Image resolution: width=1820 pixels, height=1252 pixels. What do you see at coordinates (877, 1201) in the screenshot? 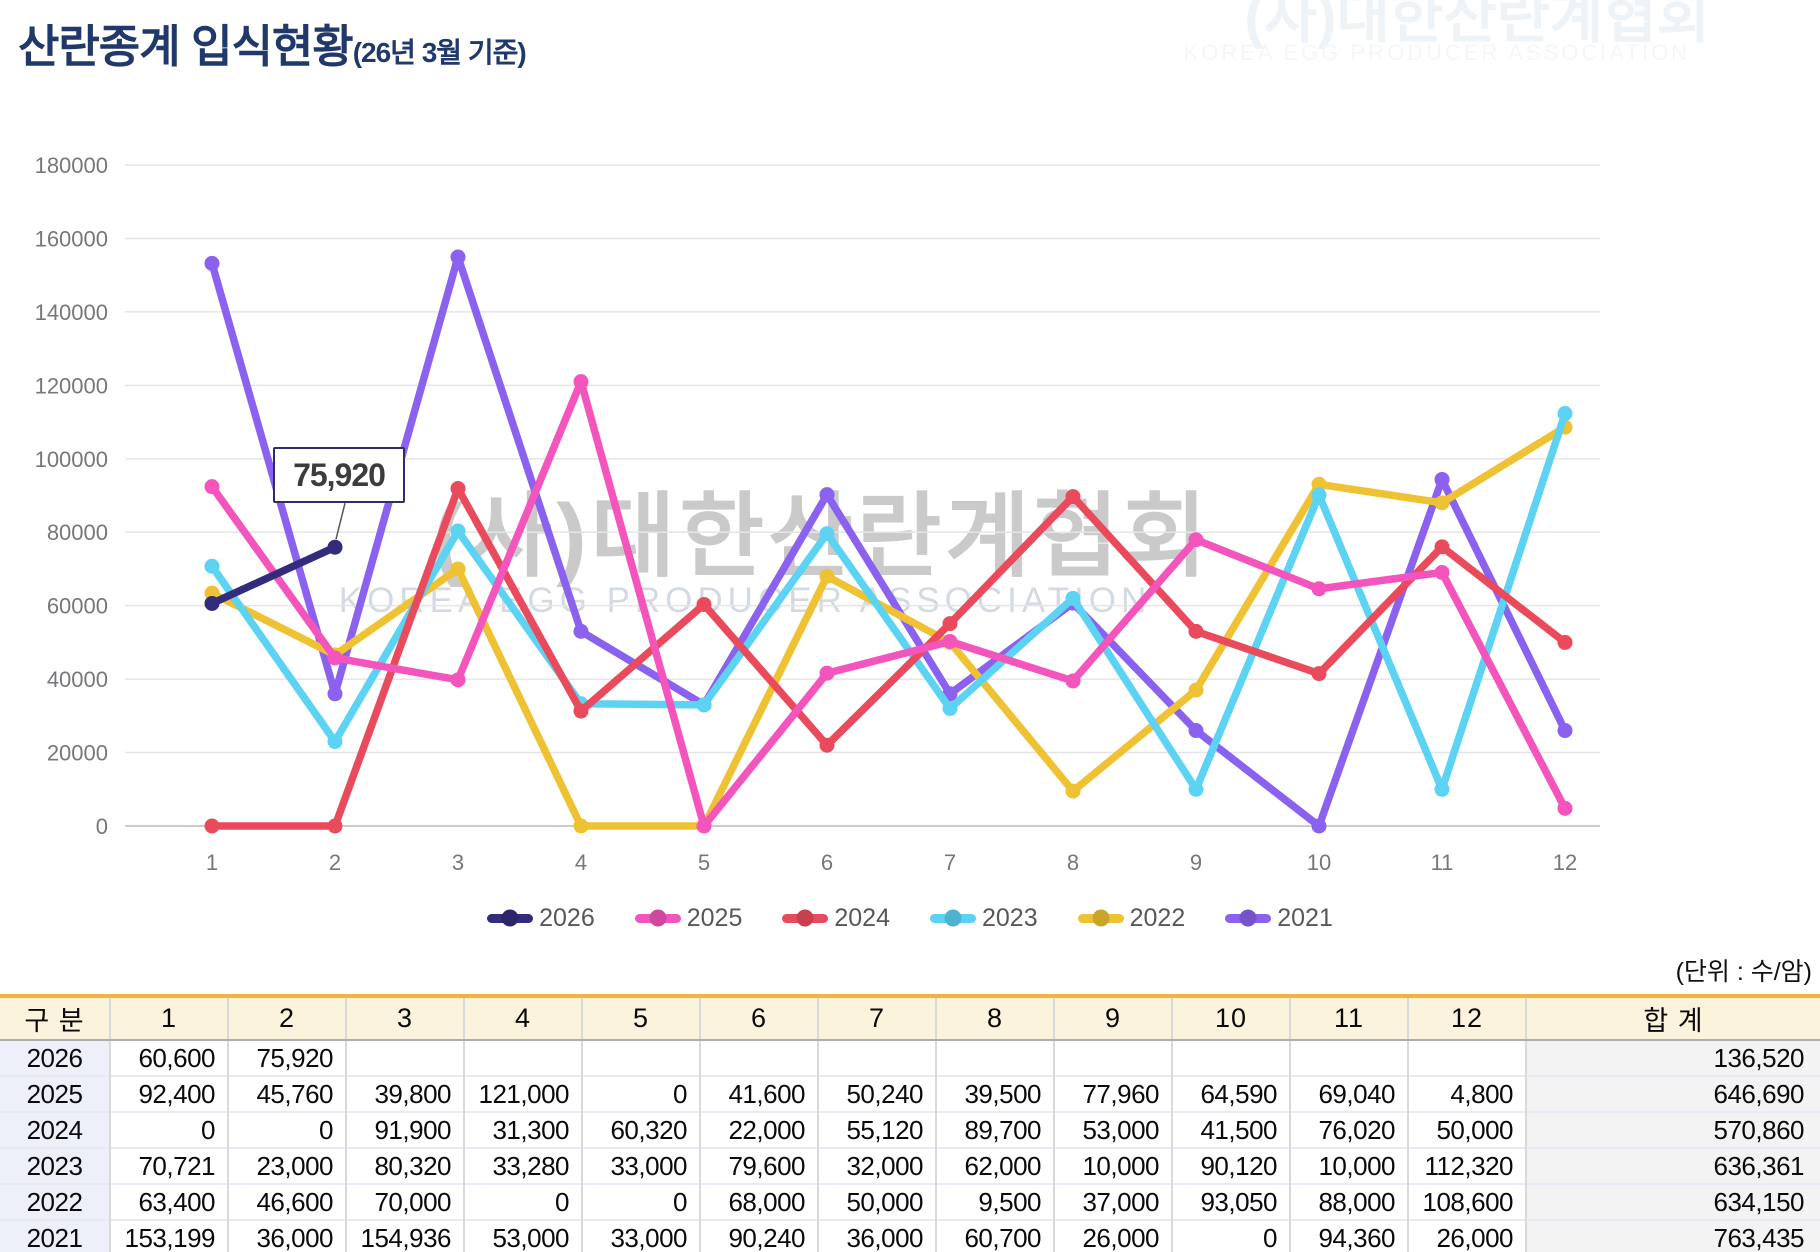
I see `value-cell: 50,000` at bounding box center [877, 1201].